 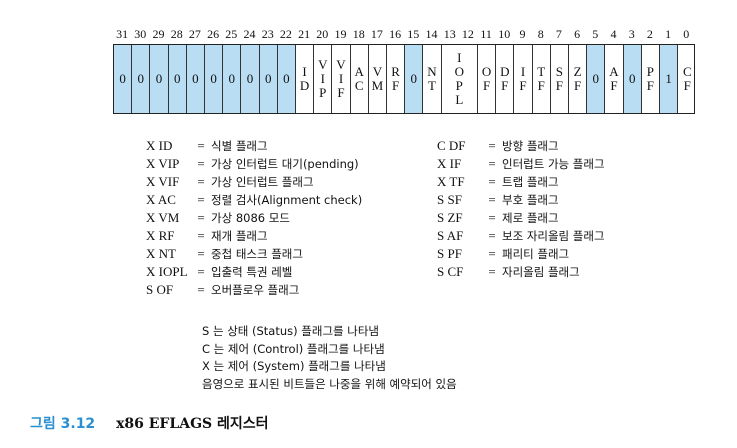 What do you see at coordinates (159, 145) in the screenshot?
I see `flag-abbr: X ID` at bounding box center [159, 145].